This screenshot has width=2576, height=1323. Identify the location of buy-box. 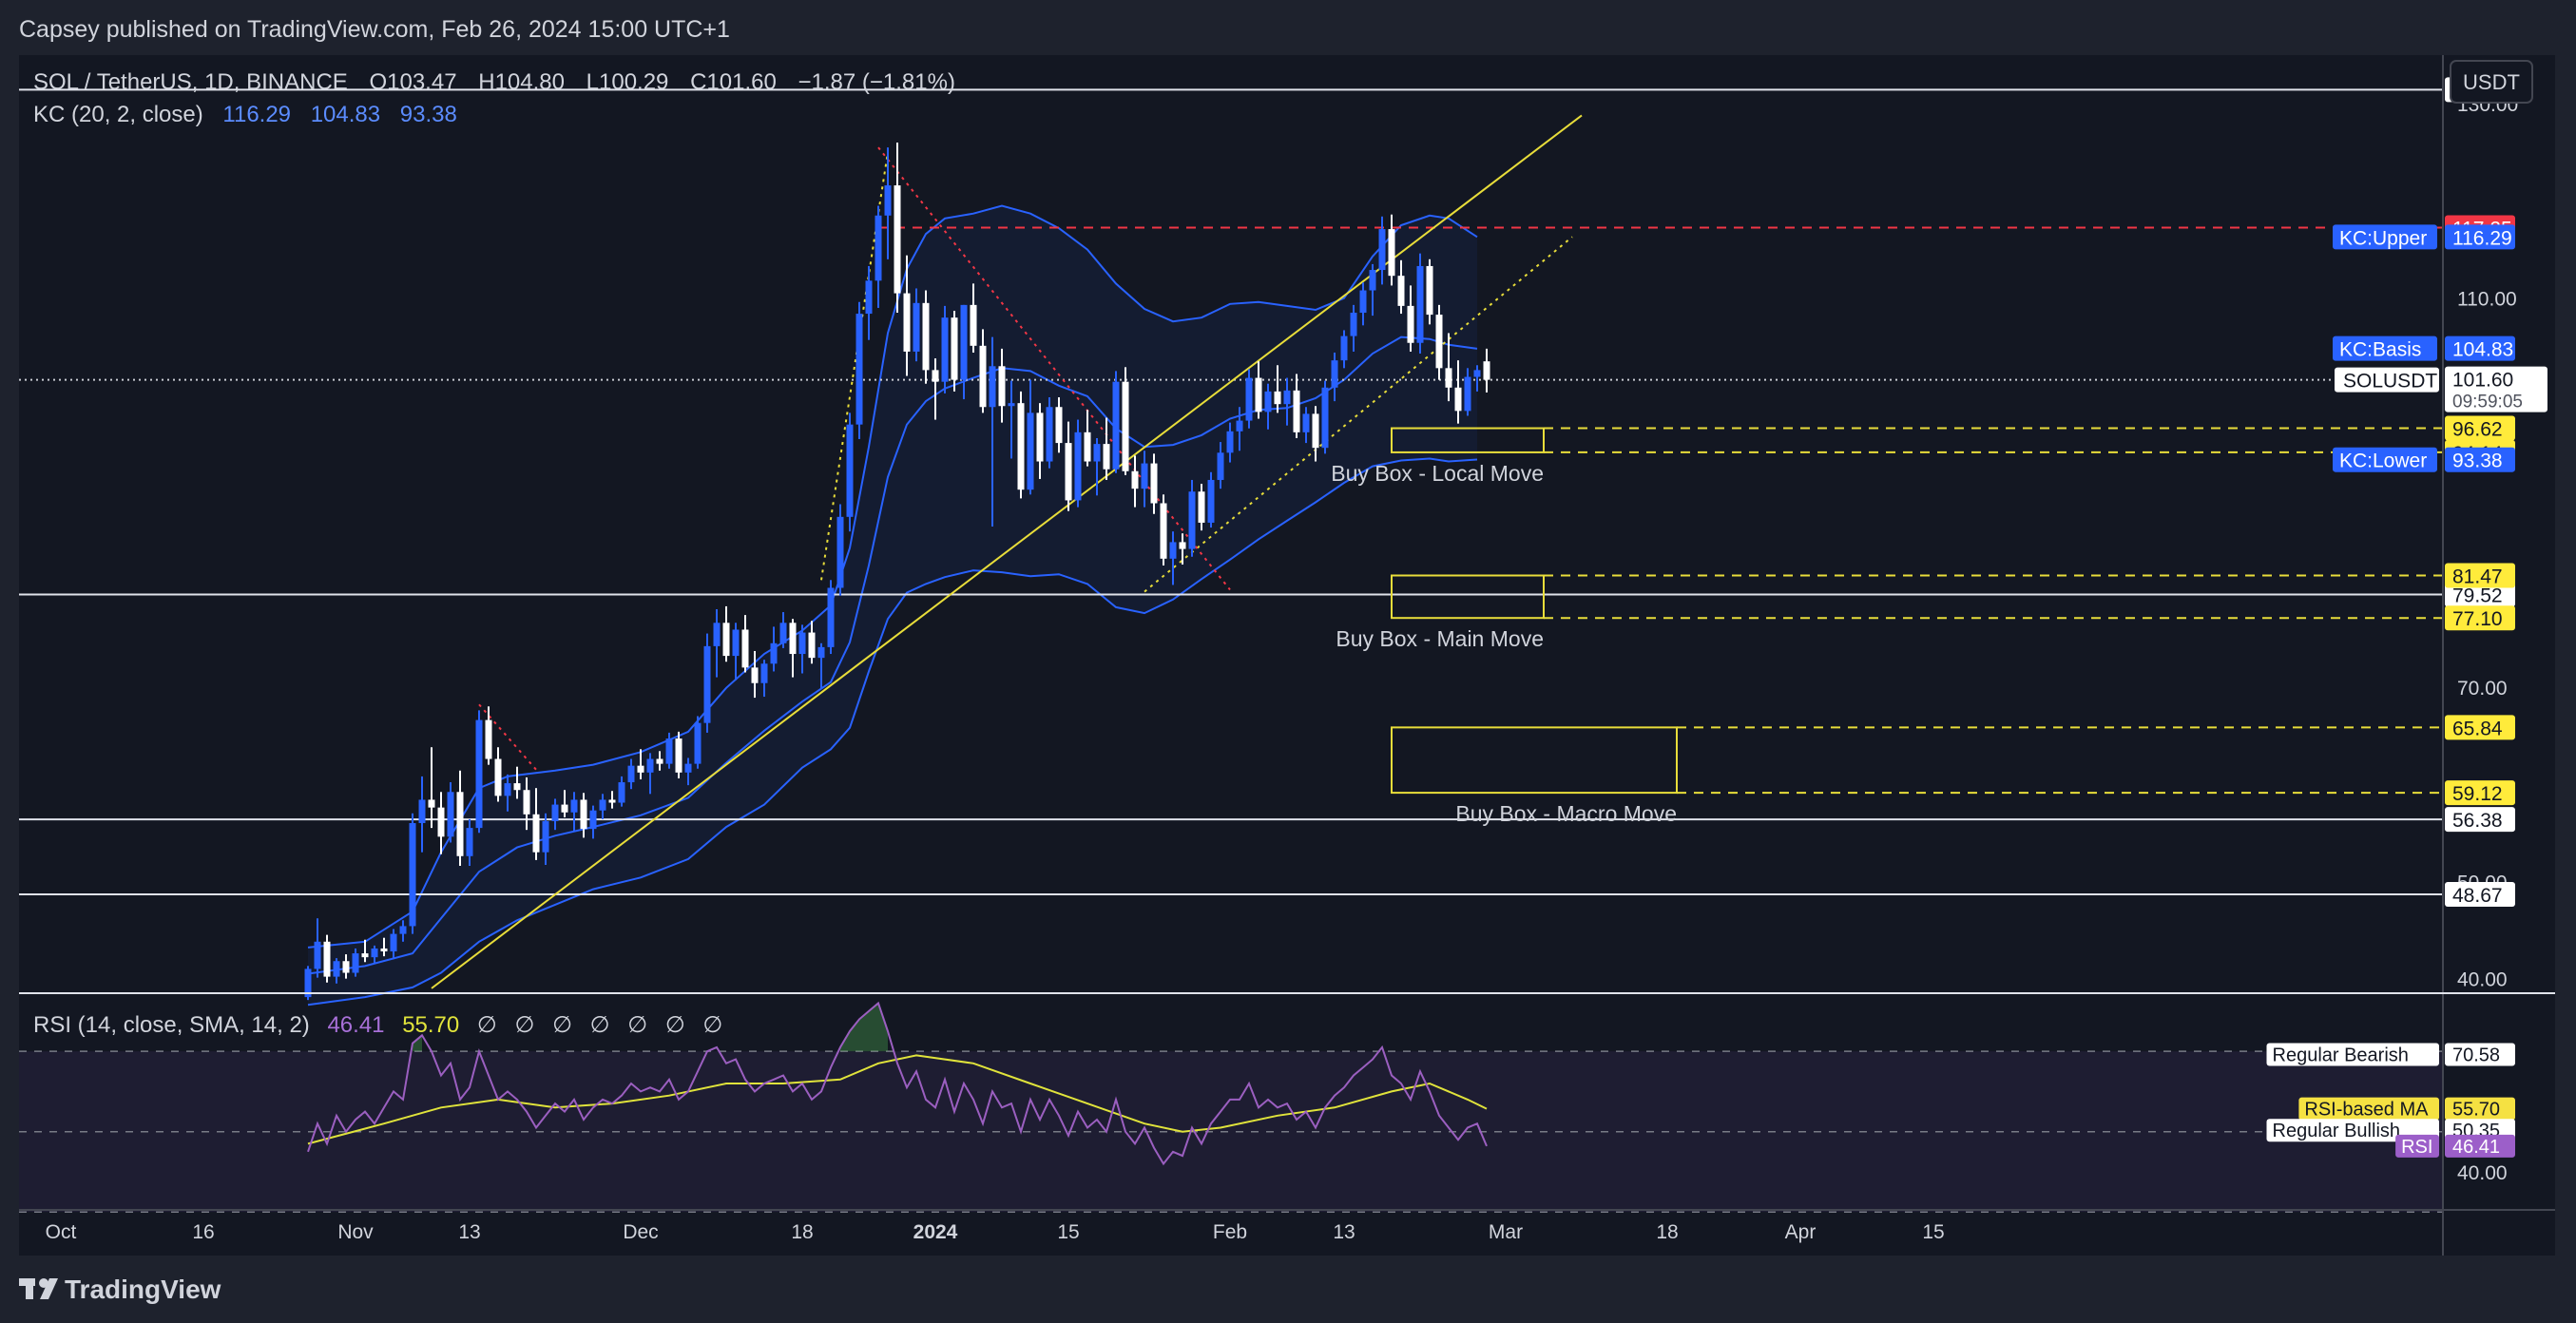
(1468, 597).